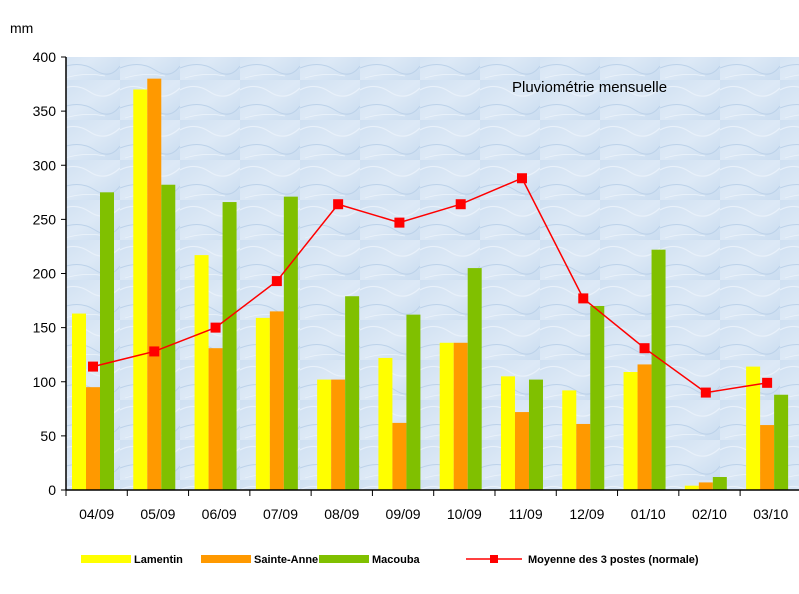 This screenshot has height=594, width=799. What do you see at coordinates (45, 274) in the screenshot?
I see `y-tick-label: 200` at bounding box center [45, 274].